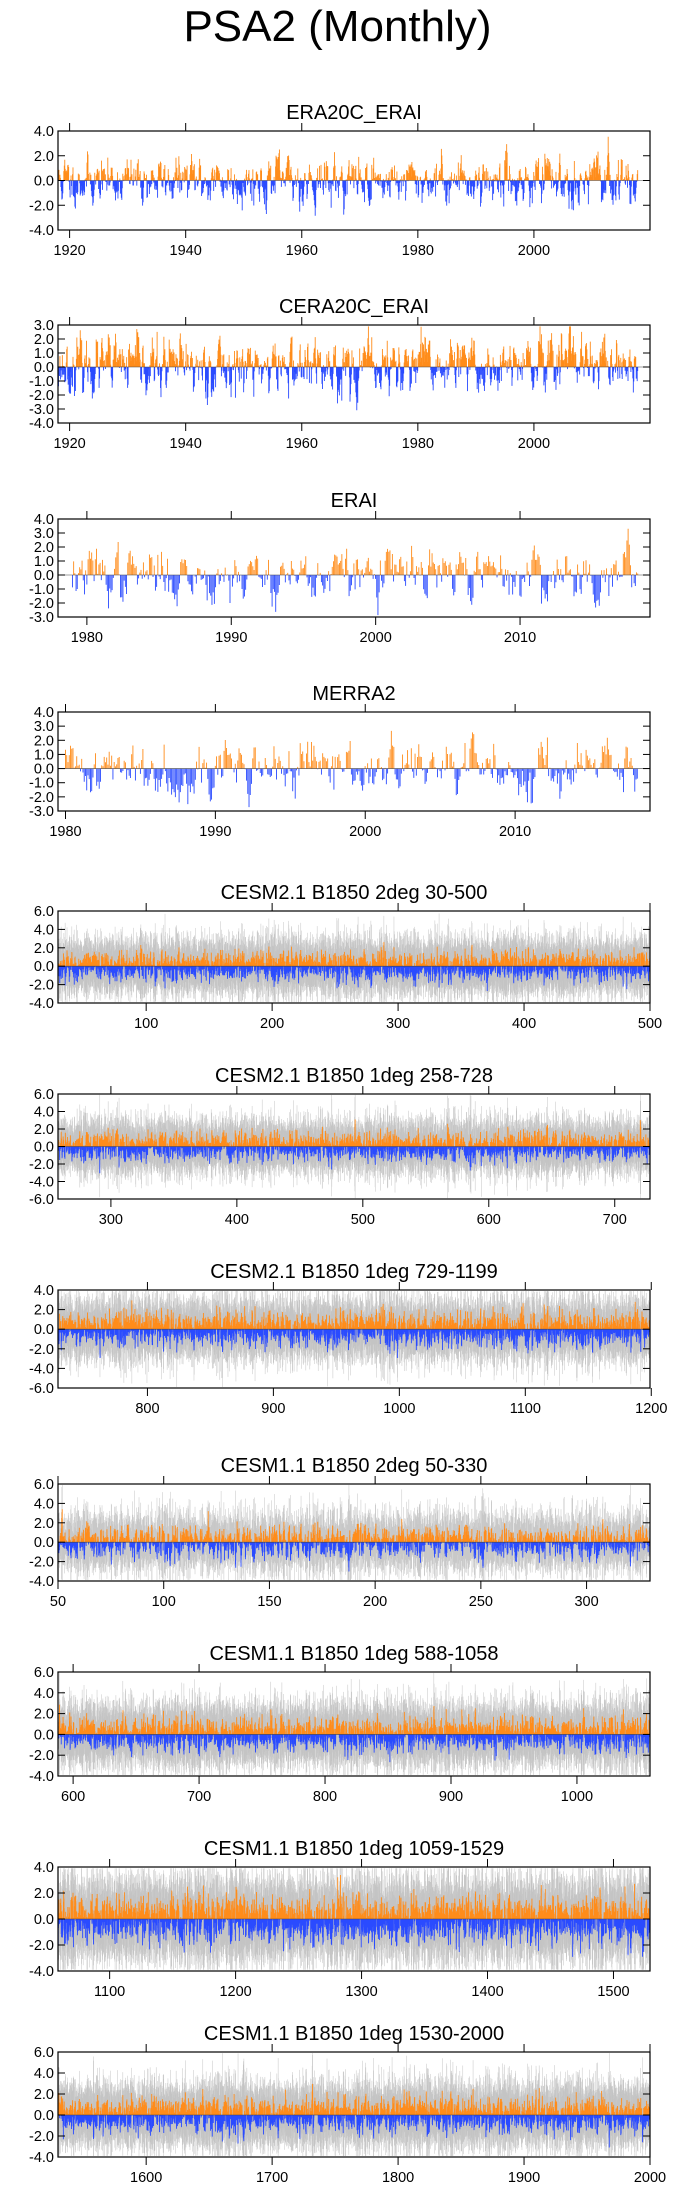 This screenshot has height=2207, width=675. Describe the element at coordinates (354, 1272) in the screenshot. I see `chart-title: CESM2.1 B1850 1deg 729-1199` at that location.